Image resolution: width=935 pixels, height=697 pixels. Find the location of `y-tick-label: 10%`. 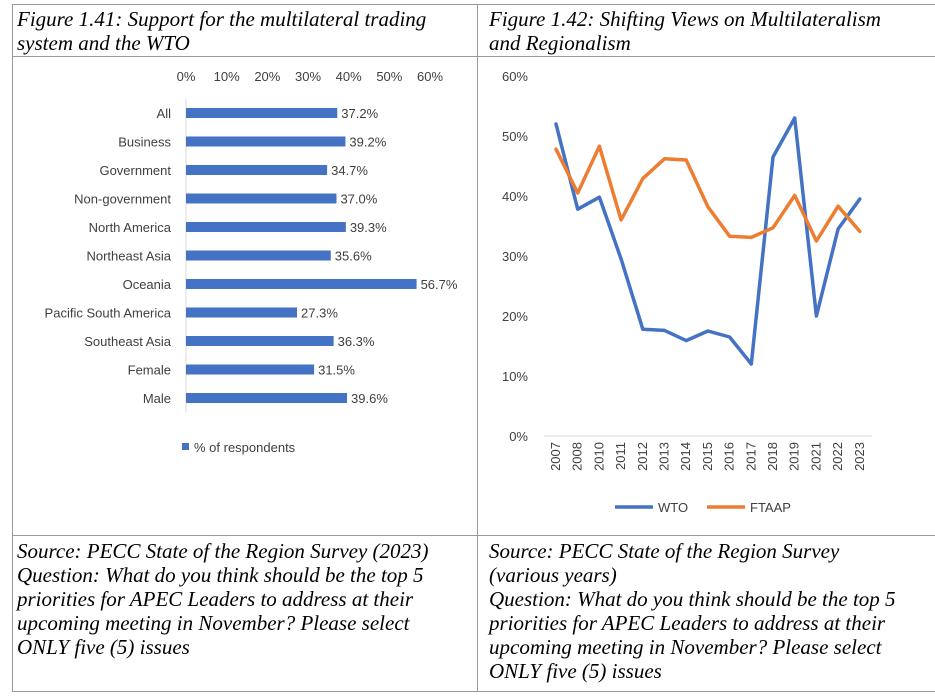

y-tick-label: 10% is located at coordinates (515, 376).